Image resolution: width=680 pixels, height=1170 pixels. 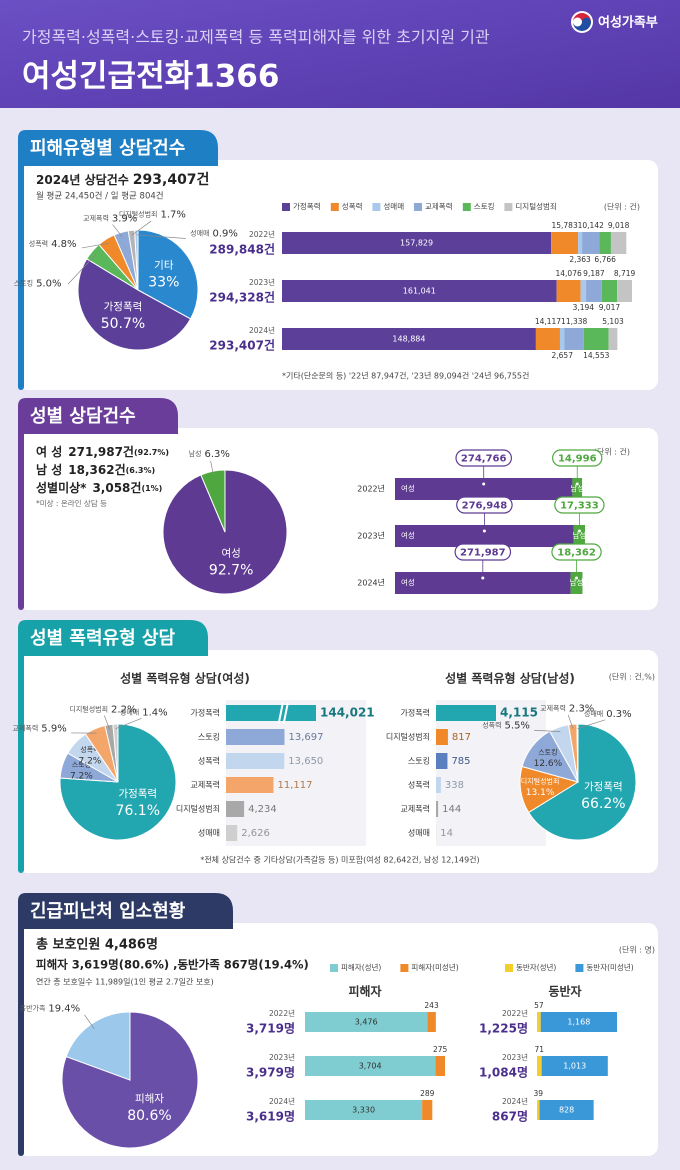 I want to click on slice-value: 13.1%, so click(x=540, y=793).